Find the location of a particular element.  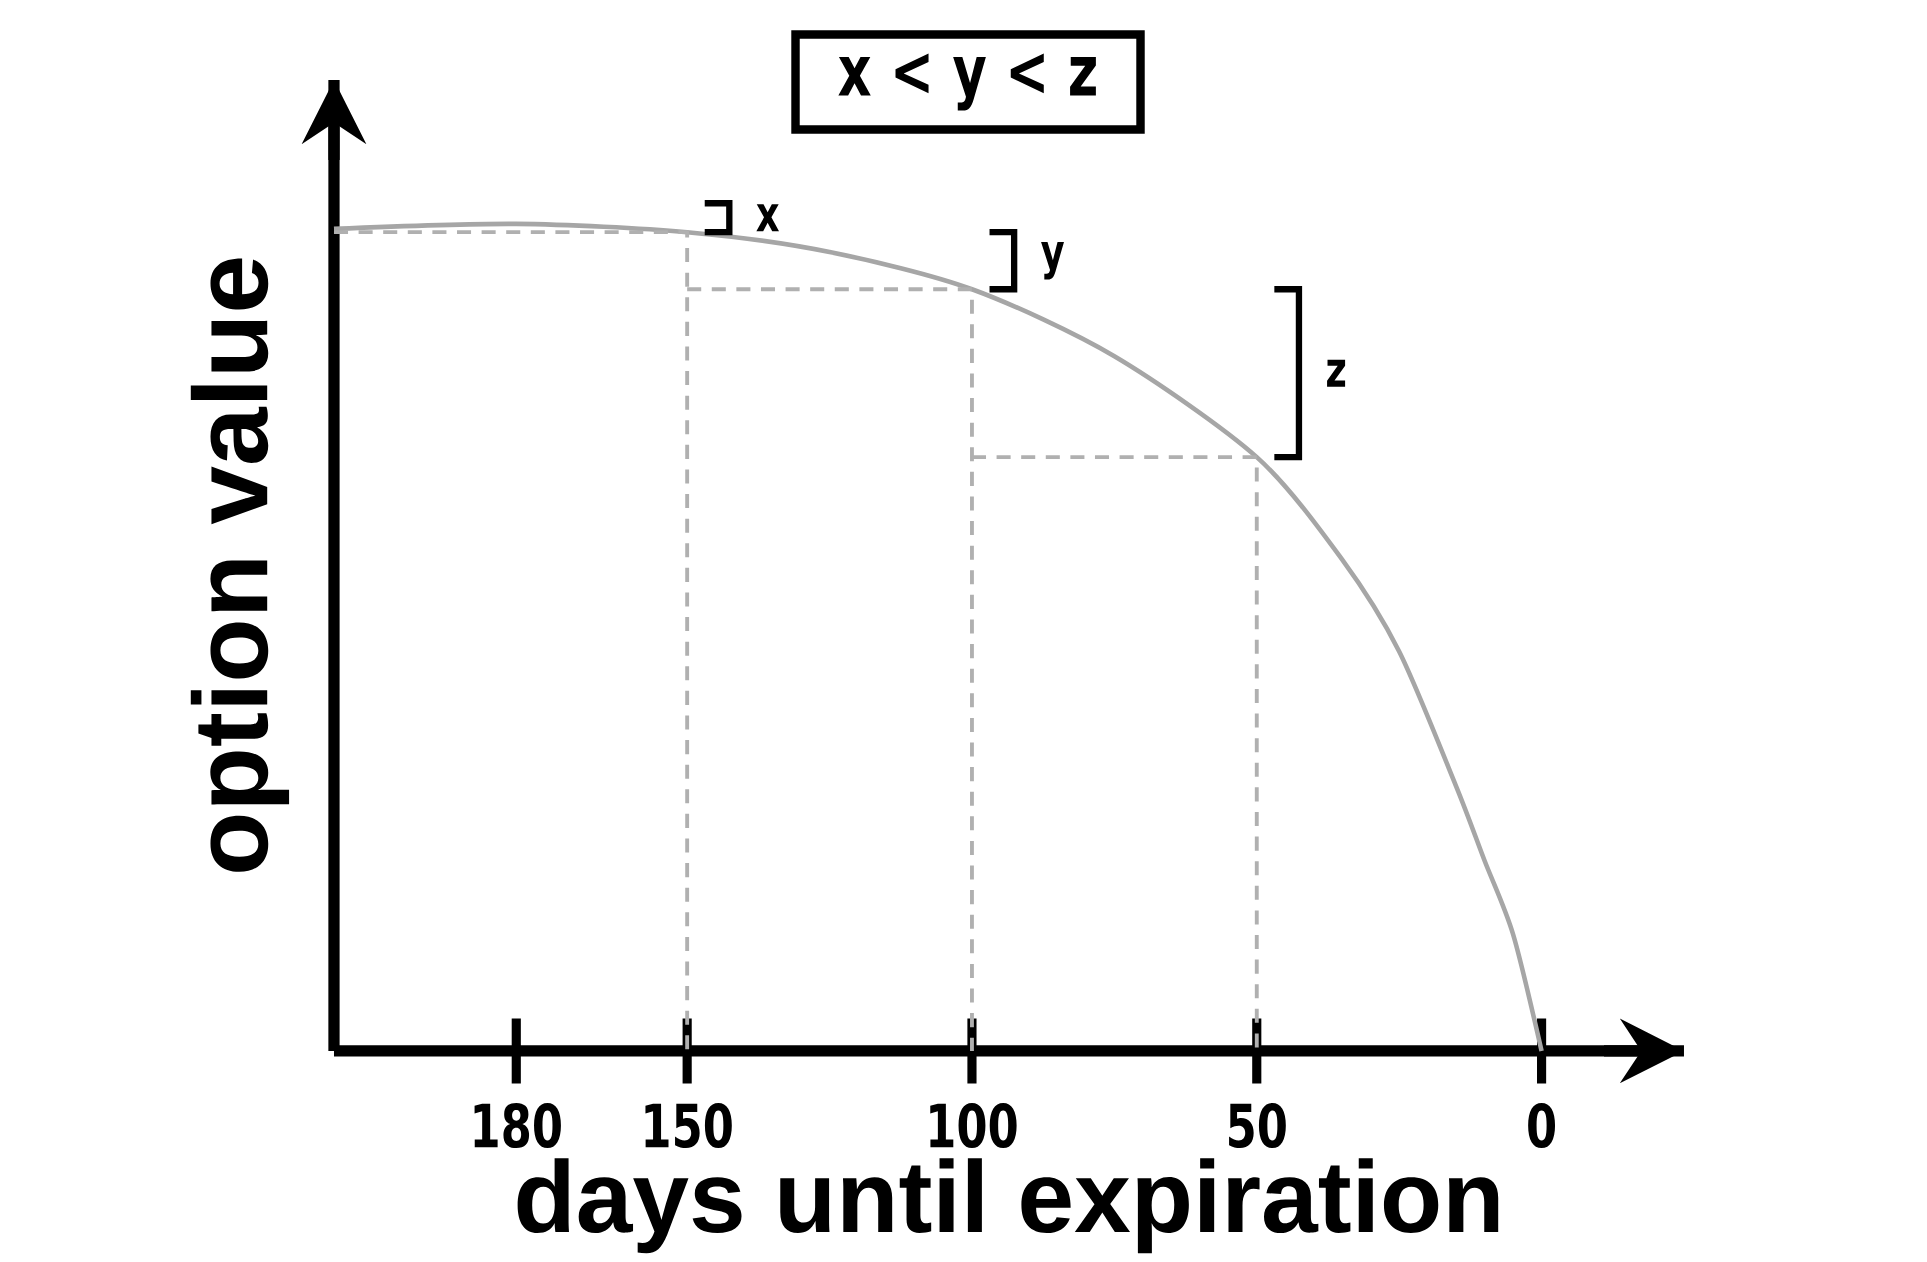

x-tick-label: 100 is located at coordinates (973, 1125).